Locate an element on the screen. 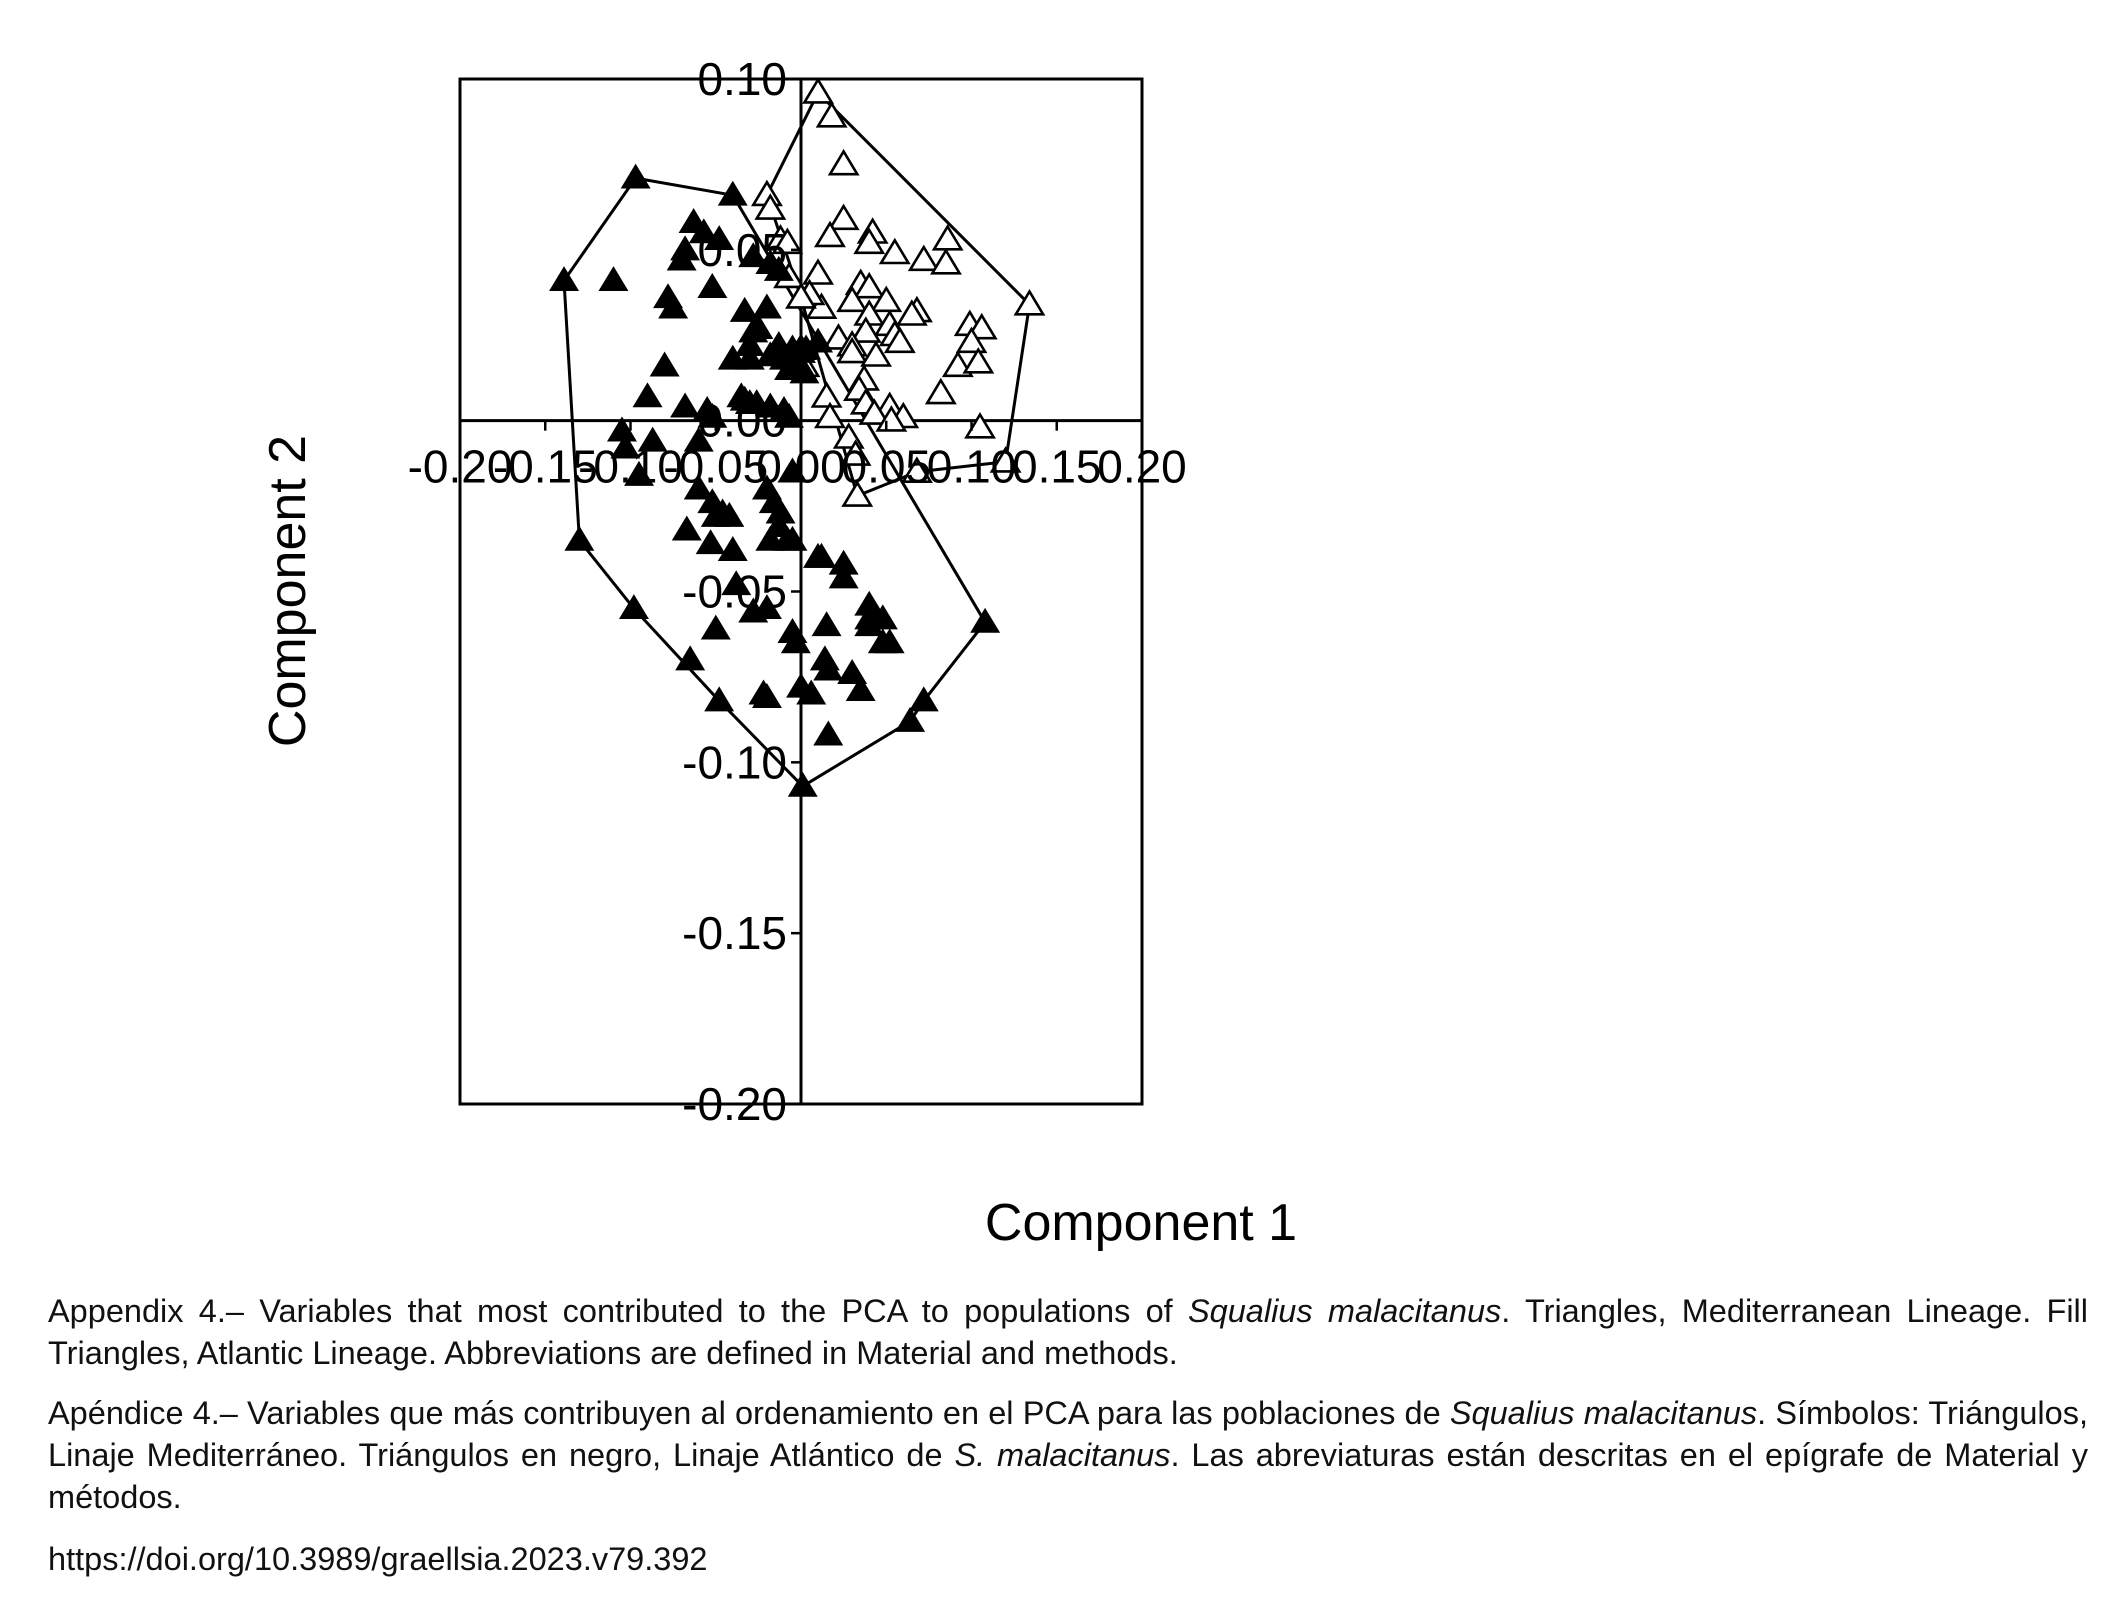 This screenshot has height=1612, width=2126. caption-es-species: Squalius malacitanus is located at coordinates (1603, 1413).